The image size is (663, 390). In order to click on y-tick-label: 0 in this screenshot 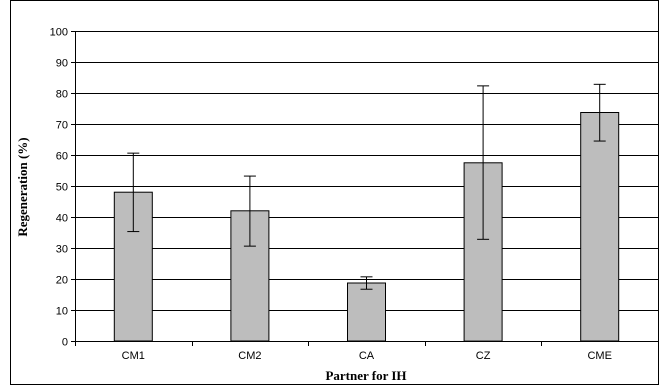, I will do `click(65, 343)`.